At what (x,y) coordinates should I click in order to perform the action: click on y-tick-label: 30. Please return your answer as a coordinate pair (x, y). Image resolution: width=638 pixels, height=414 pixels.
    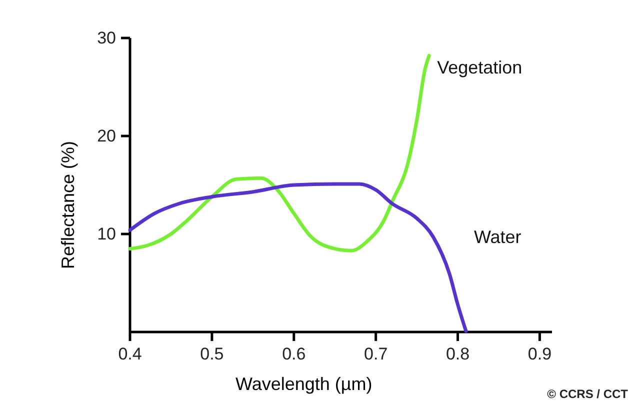
    Looking at the image, I should click on (106, 38).